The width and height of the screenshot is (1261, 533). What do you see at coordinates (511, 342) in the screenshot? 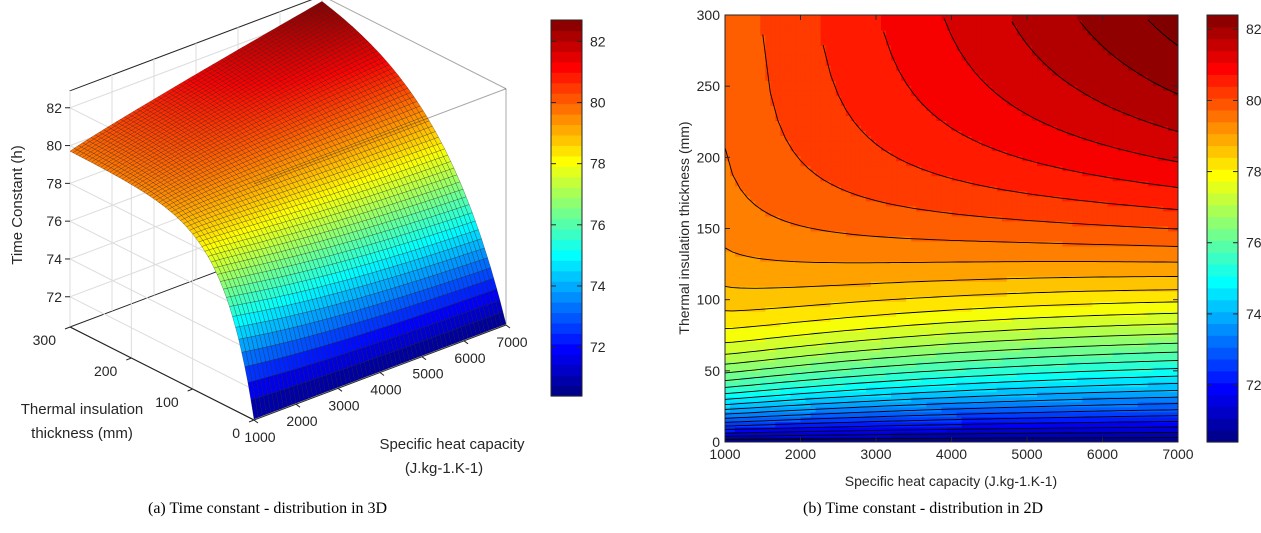
I see `x-tick-label: 7000` at bounding box center [511, 342].